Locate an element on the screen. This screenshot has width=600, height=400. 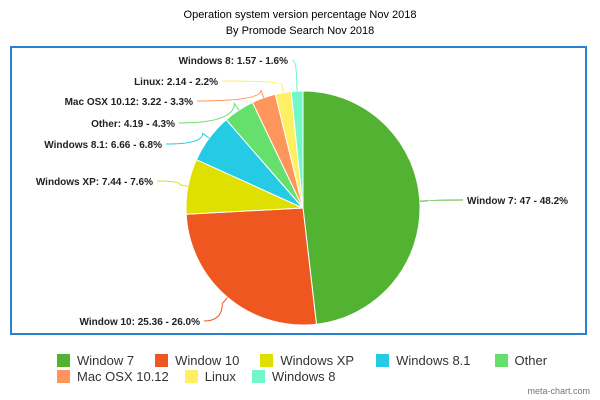
legend-item: Windows 8 is located at coordinates (293, 376).